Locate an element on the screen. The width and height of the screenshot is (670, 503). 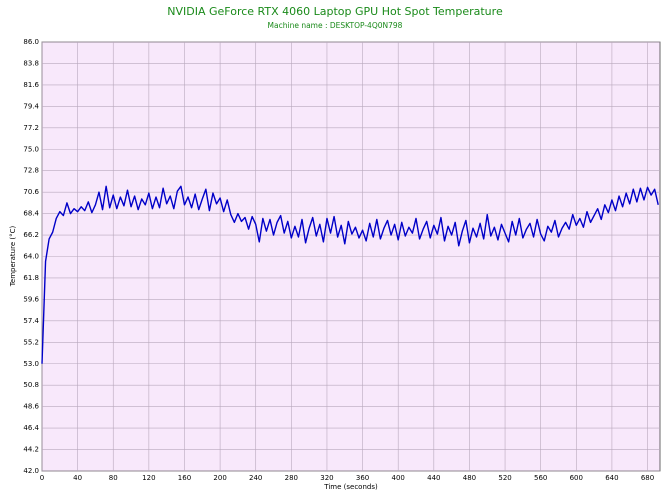
x-tick-label: 40 is located at coordinates (77, 478).